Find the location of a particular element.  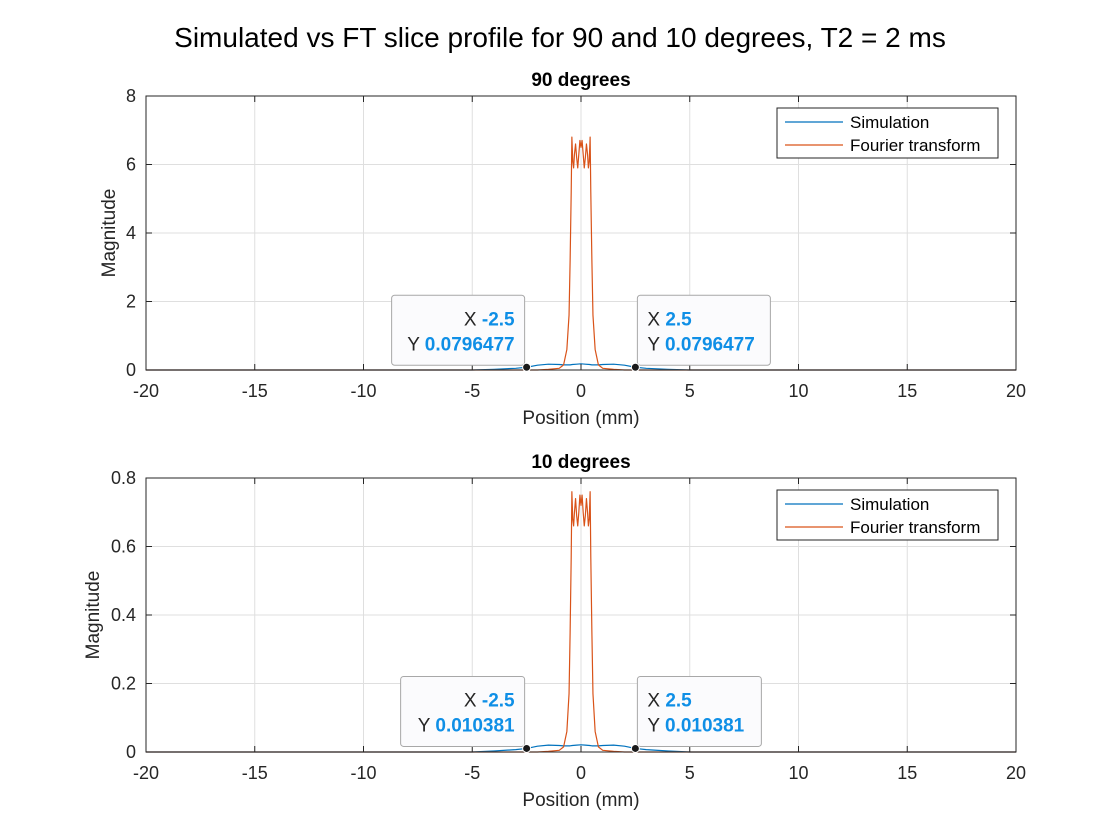

y-tick-label: 0.6 is located at coordinates (123, 547).